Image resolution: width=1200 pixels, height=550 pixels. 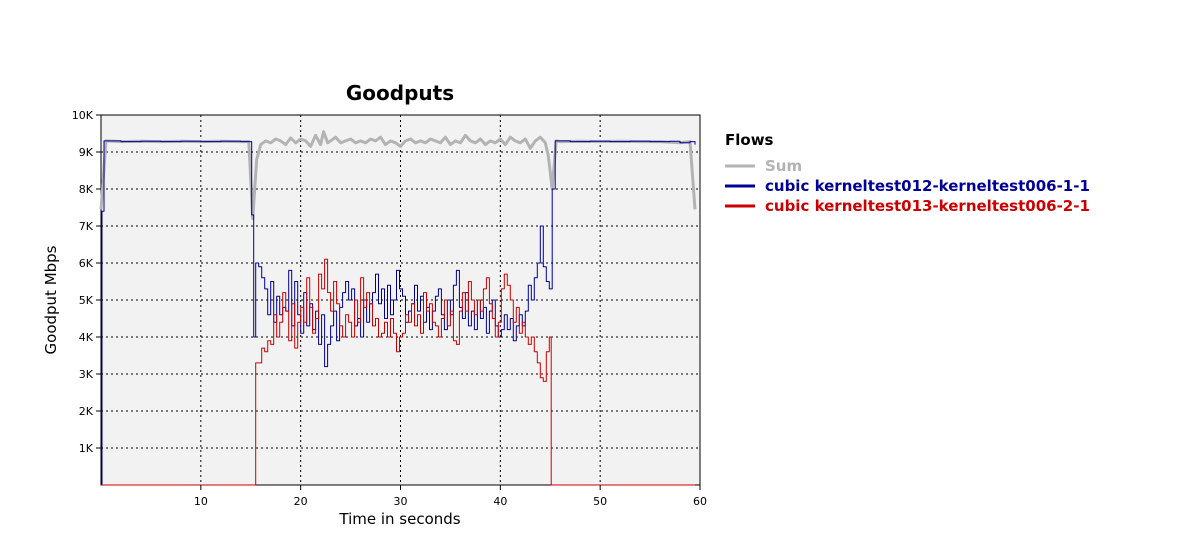 What do you see at coordinates (86, 300) in the screenshot?
I see `y-tick-label: 5K` at bounding box center [86, 300].